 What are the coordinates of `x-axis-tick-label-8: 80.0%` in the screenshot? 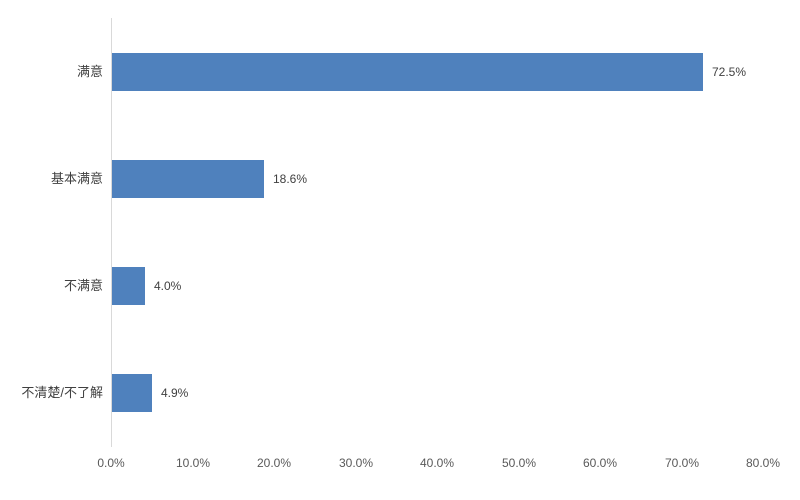 It's located at (763, 463).